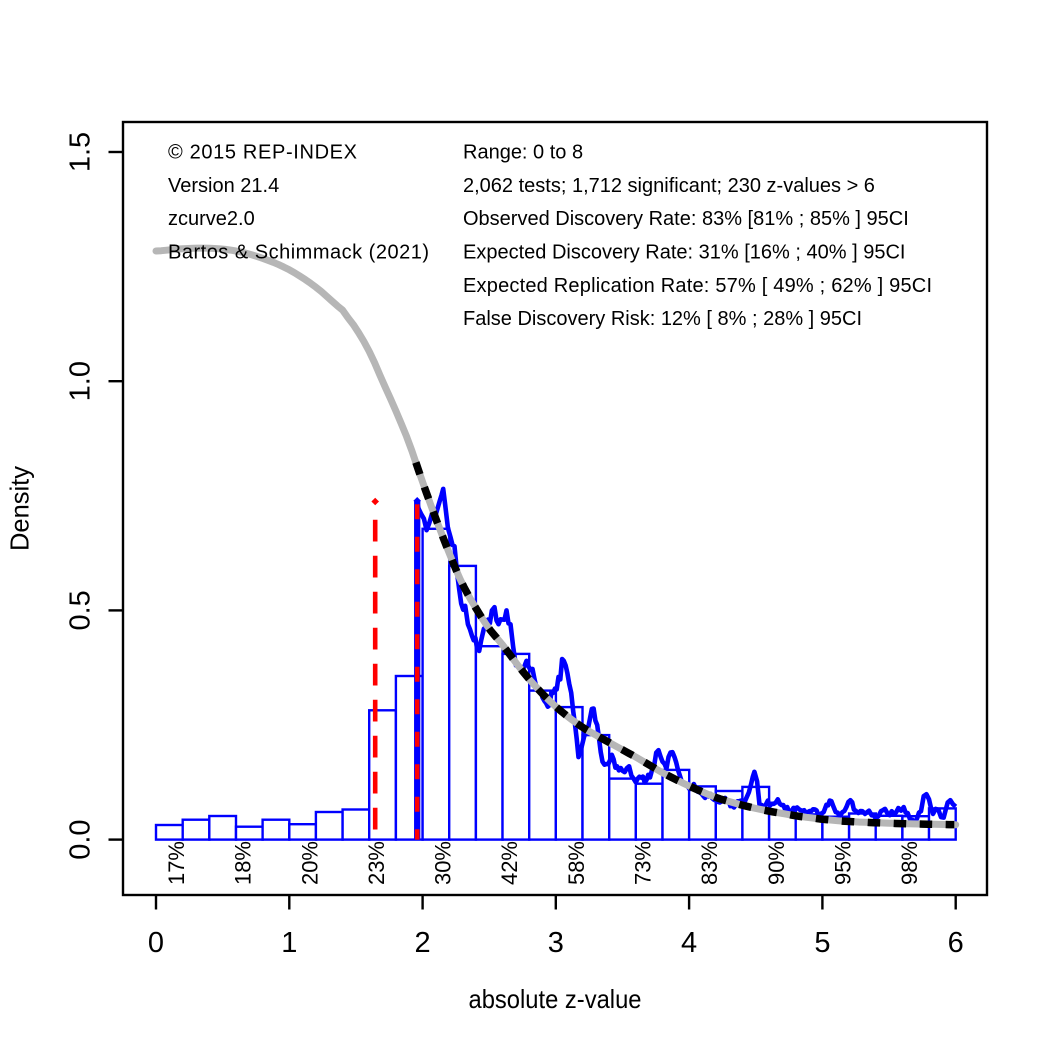  What do you see at coordinates (556, 943) in the screenshot?
I see `svg-text: 3` at bounding box center [556, 943].